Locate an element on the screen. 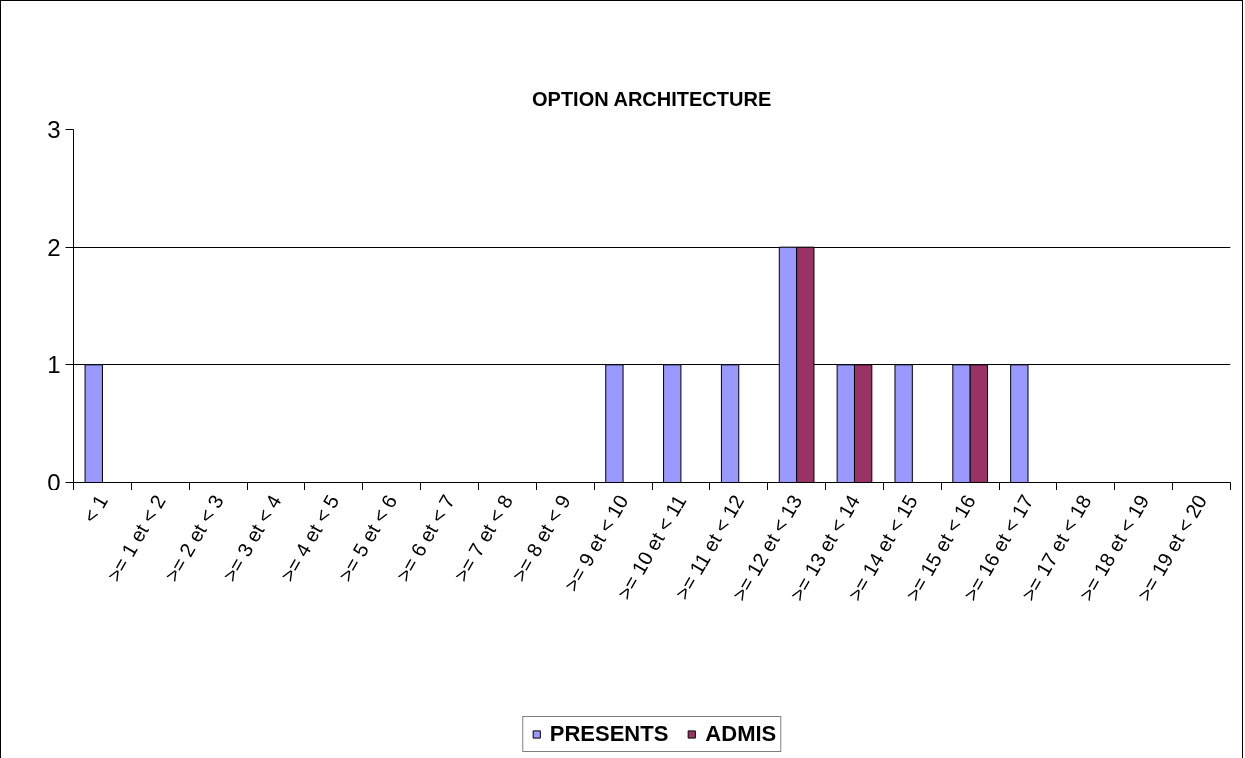 This screenshot has height=758, width=1245. x-tick-label: < 1 is located at coordinates (95, 509).